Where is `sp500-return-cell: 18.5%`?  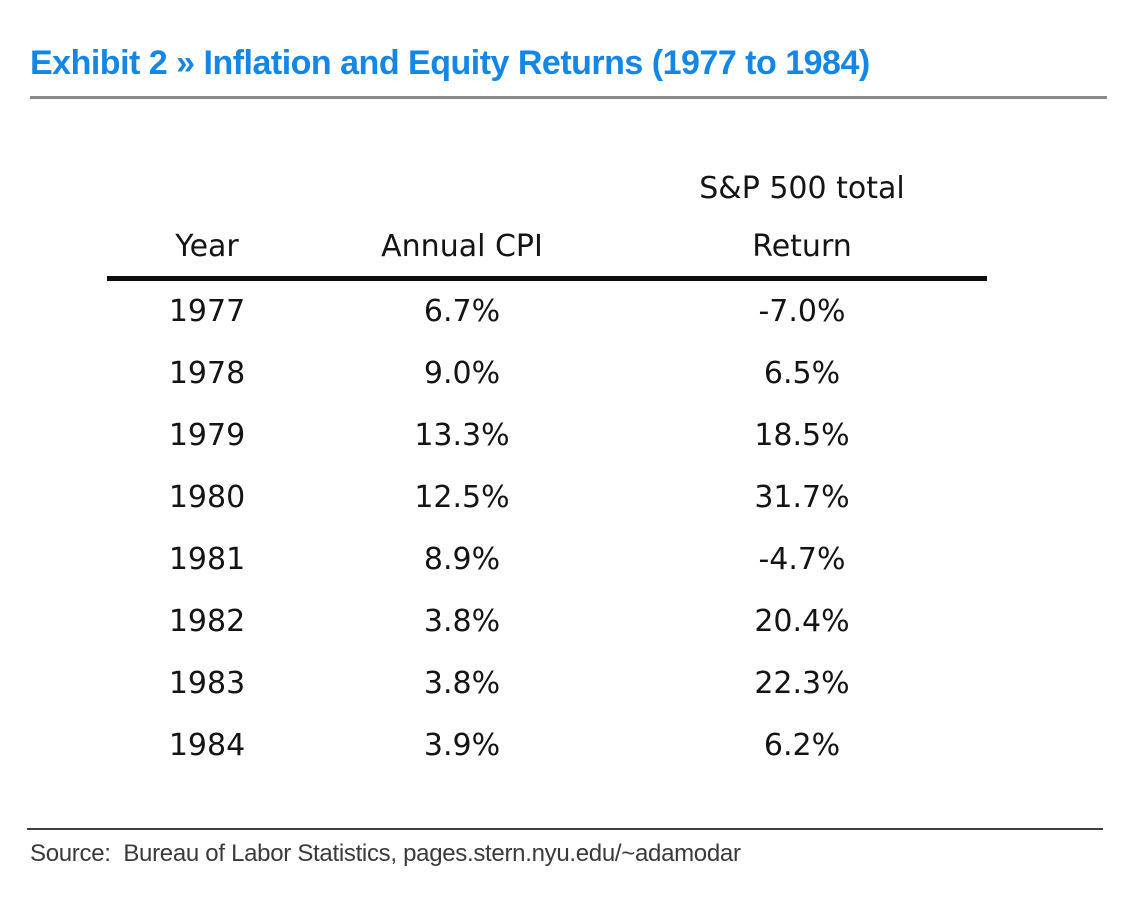
sp500-return-cell: 18.5% is located at coordinates (802, 435).